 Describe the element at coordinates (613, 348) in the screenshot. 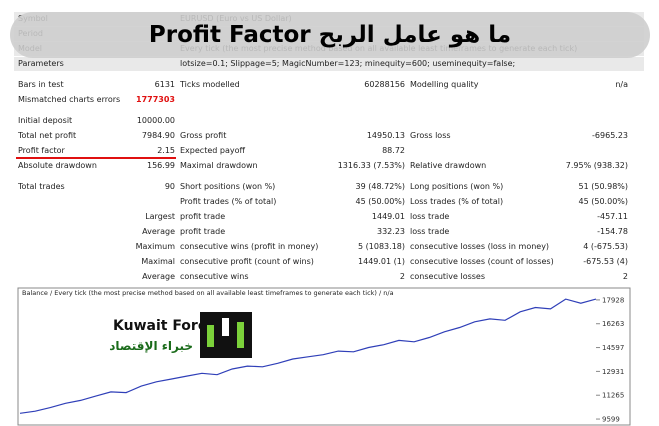

I see `y-tick-label: 14597` at that location.